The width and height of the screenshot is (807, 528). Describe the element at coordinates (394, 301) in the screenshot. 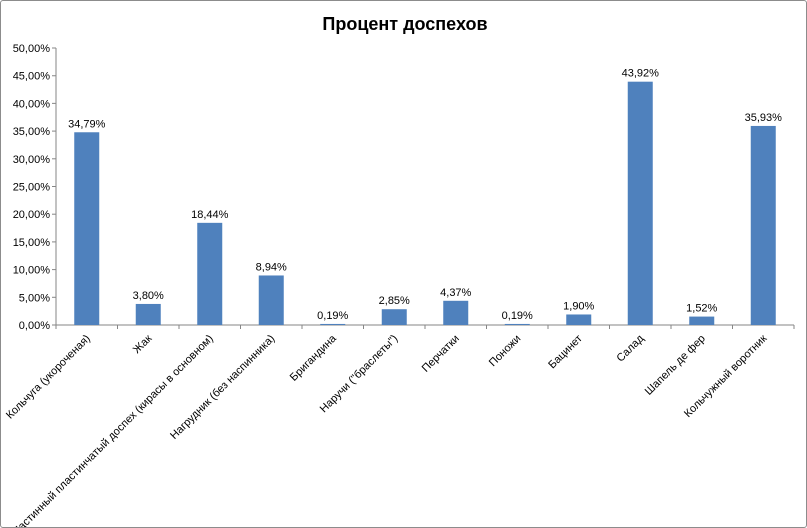

I see `data-label: 2,85%` at that location.